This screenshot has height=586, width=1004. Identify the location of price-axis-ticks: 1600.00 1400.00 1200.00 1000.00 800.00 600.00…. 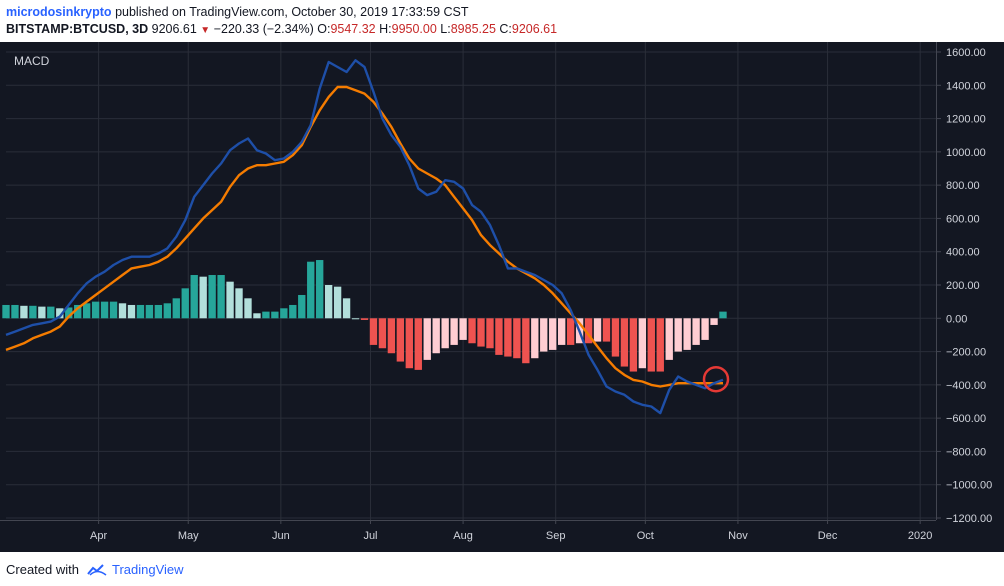
(964, 286).